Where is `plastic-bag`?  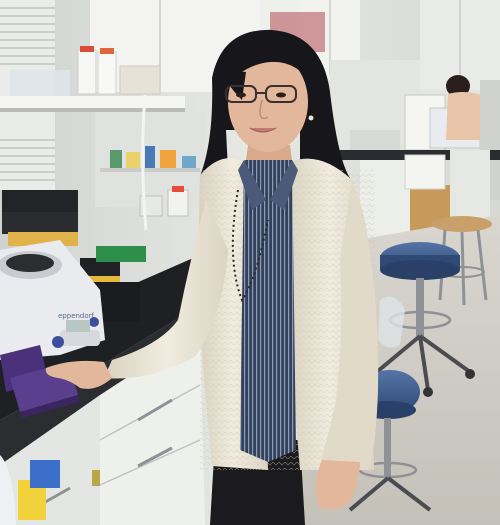 plastic-bag is located at coordinates (391, 322).